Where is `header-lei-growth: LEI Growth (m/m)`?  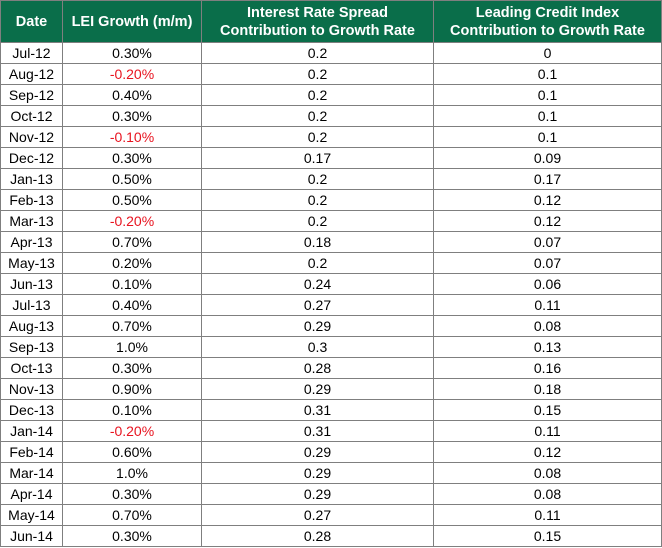
header-lei-growth: LEI Growth (m/m) is located at coordinates (132, 21).